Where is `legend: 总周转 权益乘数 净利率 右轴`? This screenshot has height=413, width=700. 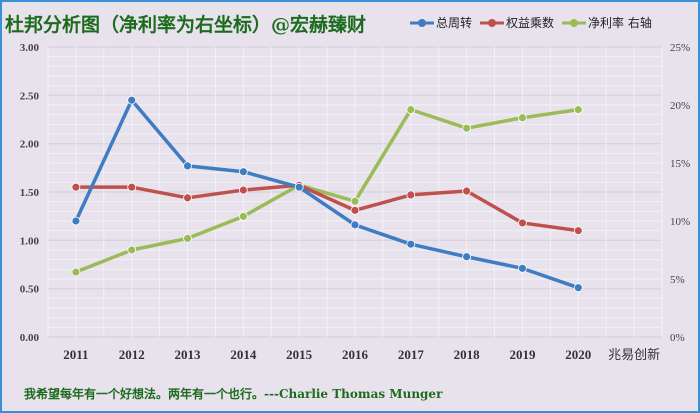 legend: 总周转 权益乘数 净利率 右轴 is located at coordinates (531, 22).